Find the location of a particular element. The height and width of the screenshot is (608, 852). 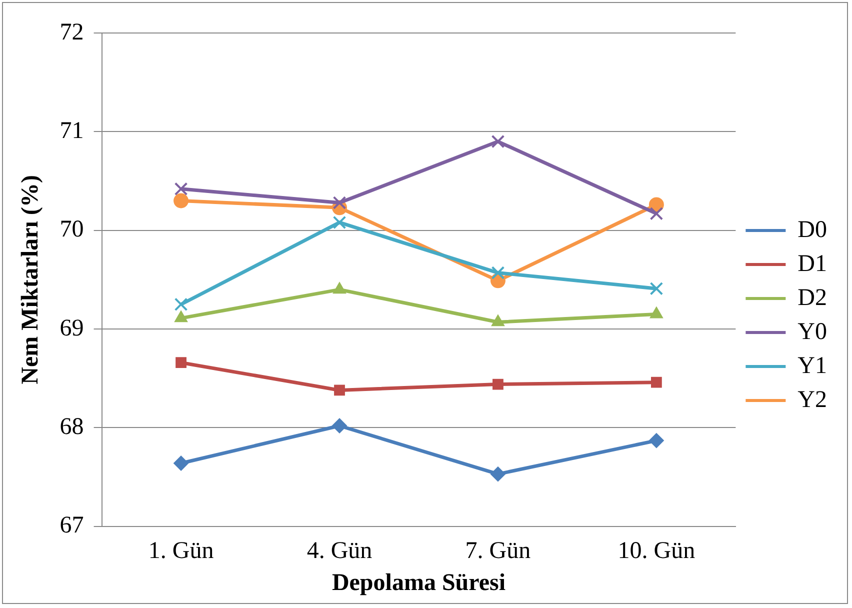

legend-label: D0 is located at coordinates (813, 229).